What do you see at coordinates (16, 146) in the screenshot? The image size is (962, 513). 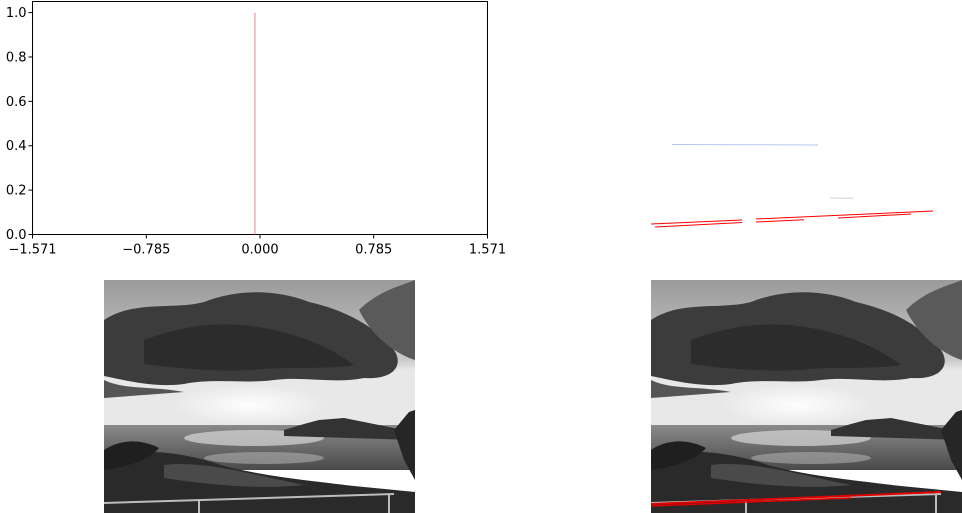 I see `y-tick-label: 0.4` at bounding box center [16, 146].